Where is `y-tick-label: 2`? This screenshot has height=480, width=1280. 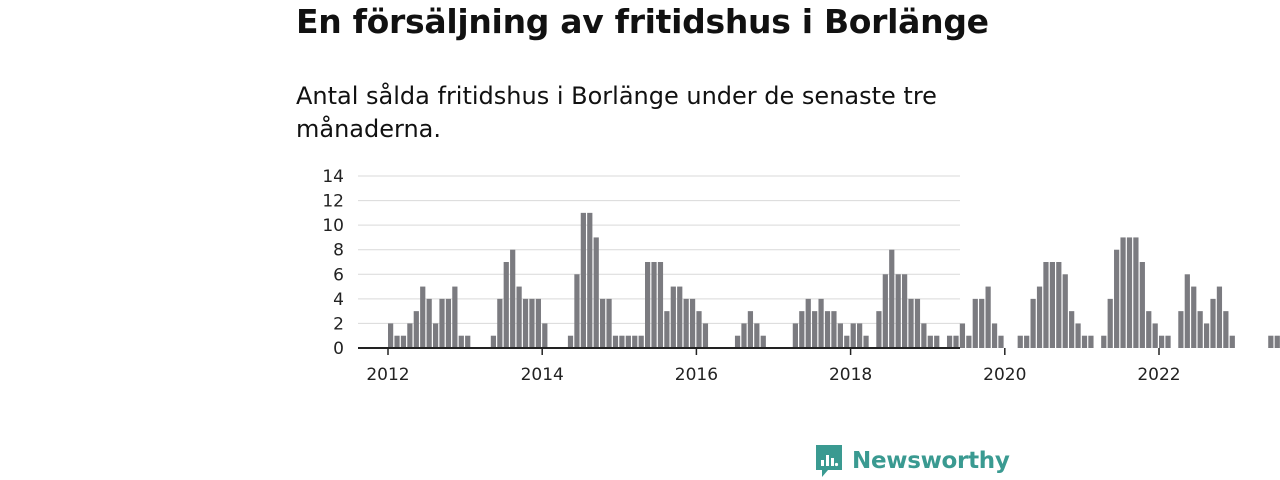
y-tick-label: 2 is located at coordinates (338, 324).